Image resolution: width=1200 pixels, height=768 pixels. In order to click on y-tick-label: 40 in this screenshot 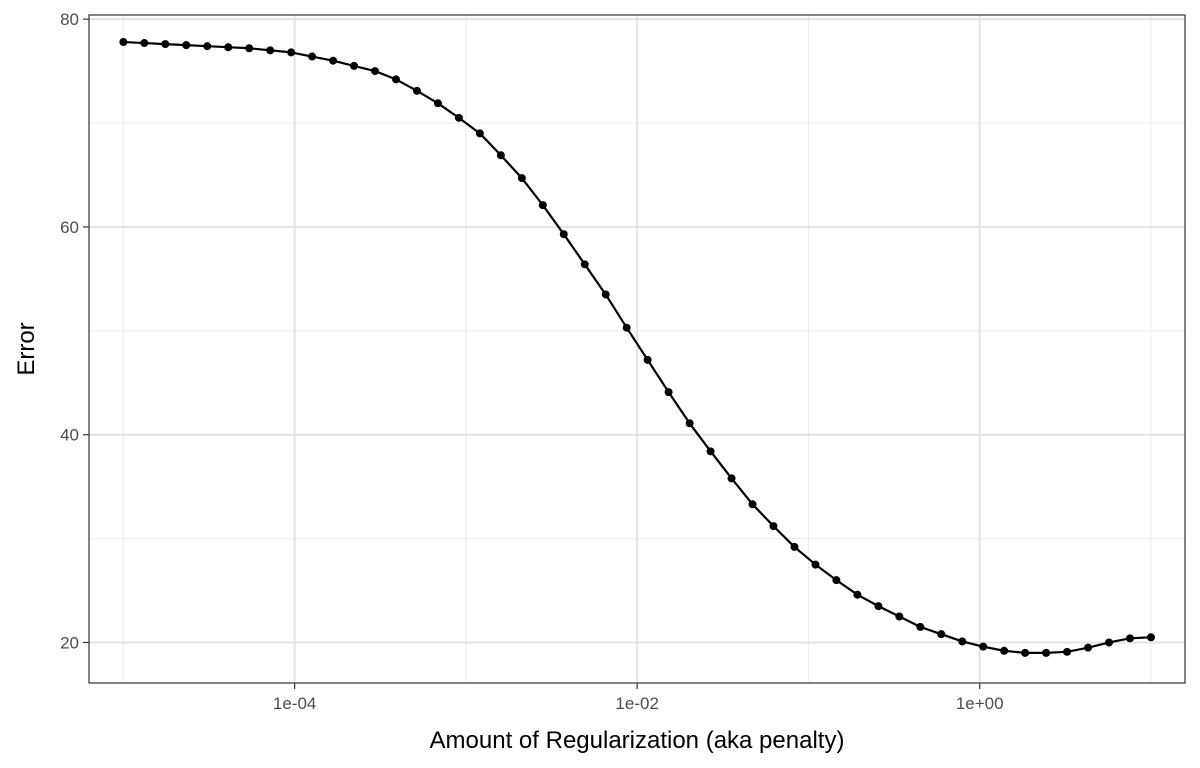, I will do `click(69, 435)`.